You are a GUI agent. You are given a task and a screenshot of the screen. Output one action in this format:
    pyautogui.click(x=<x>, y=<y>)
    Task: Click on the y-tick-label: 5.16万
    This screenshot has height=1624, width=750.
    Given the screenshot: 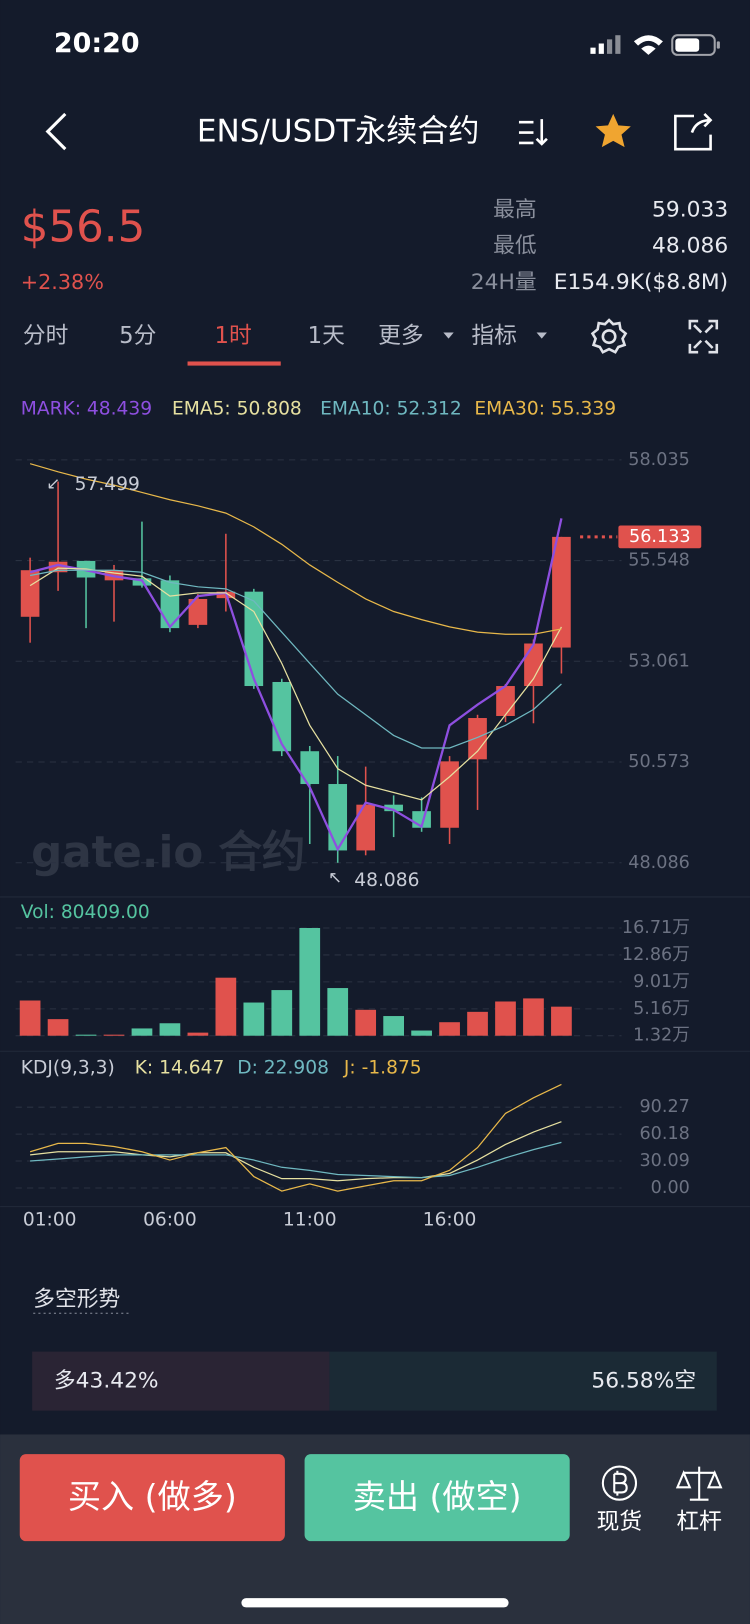 What is the action you would take?
    pyautogui.click(x=661, y=1009)
    